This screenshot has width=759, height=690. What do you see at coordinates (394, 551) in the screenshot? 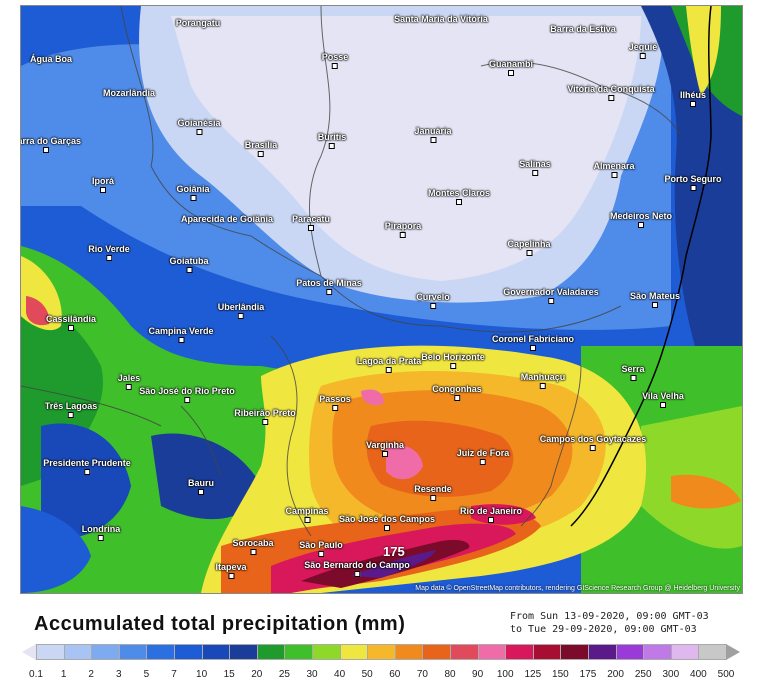
I see `max-value-label: 175` at bounding box center [394, 551].